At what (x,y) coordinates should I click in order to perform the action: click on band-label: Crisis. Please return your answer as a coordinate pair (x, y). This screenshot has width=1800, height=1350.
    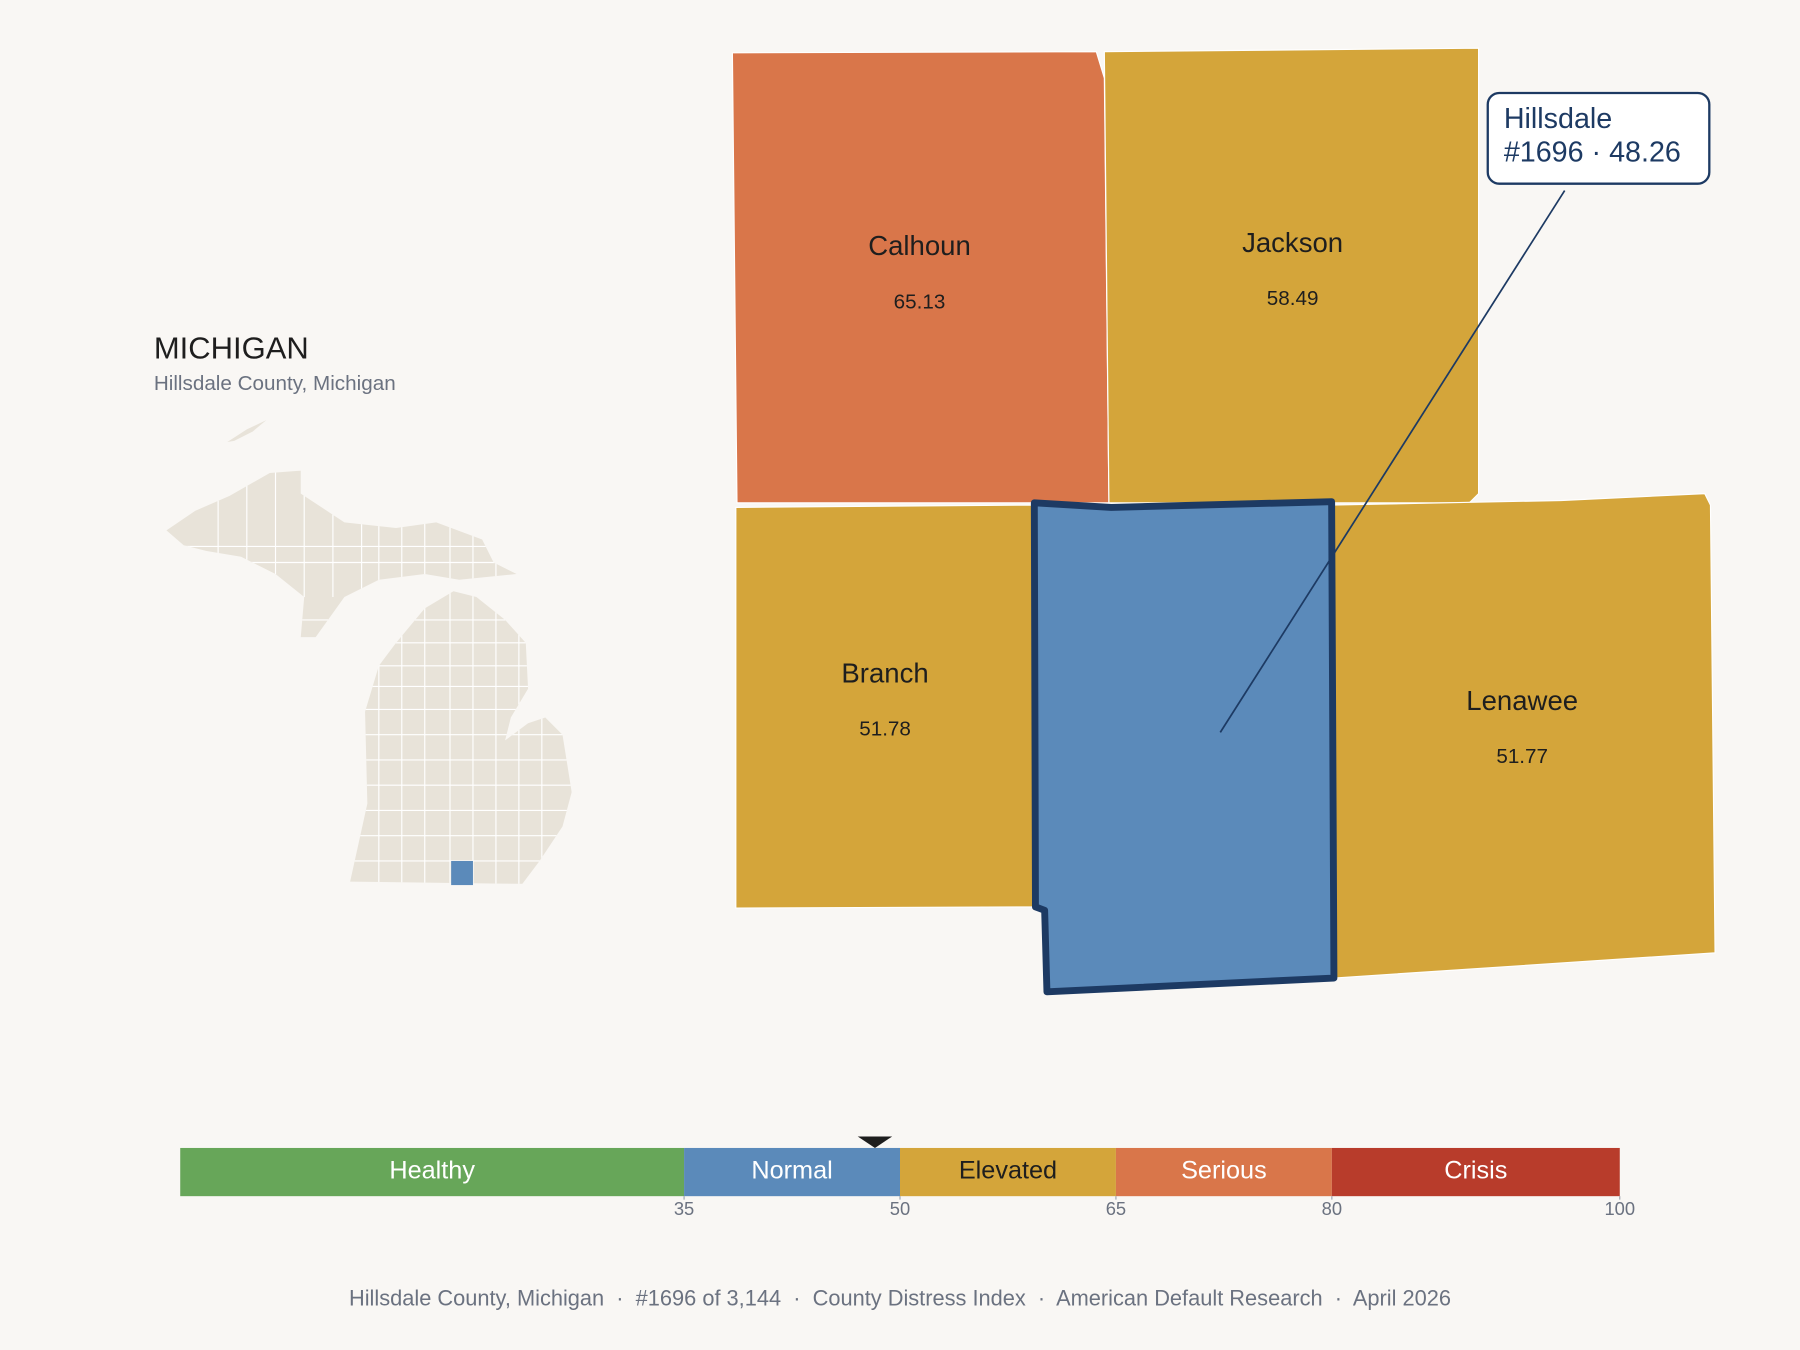
    Looking at the image, I should click on (1475, 1171).